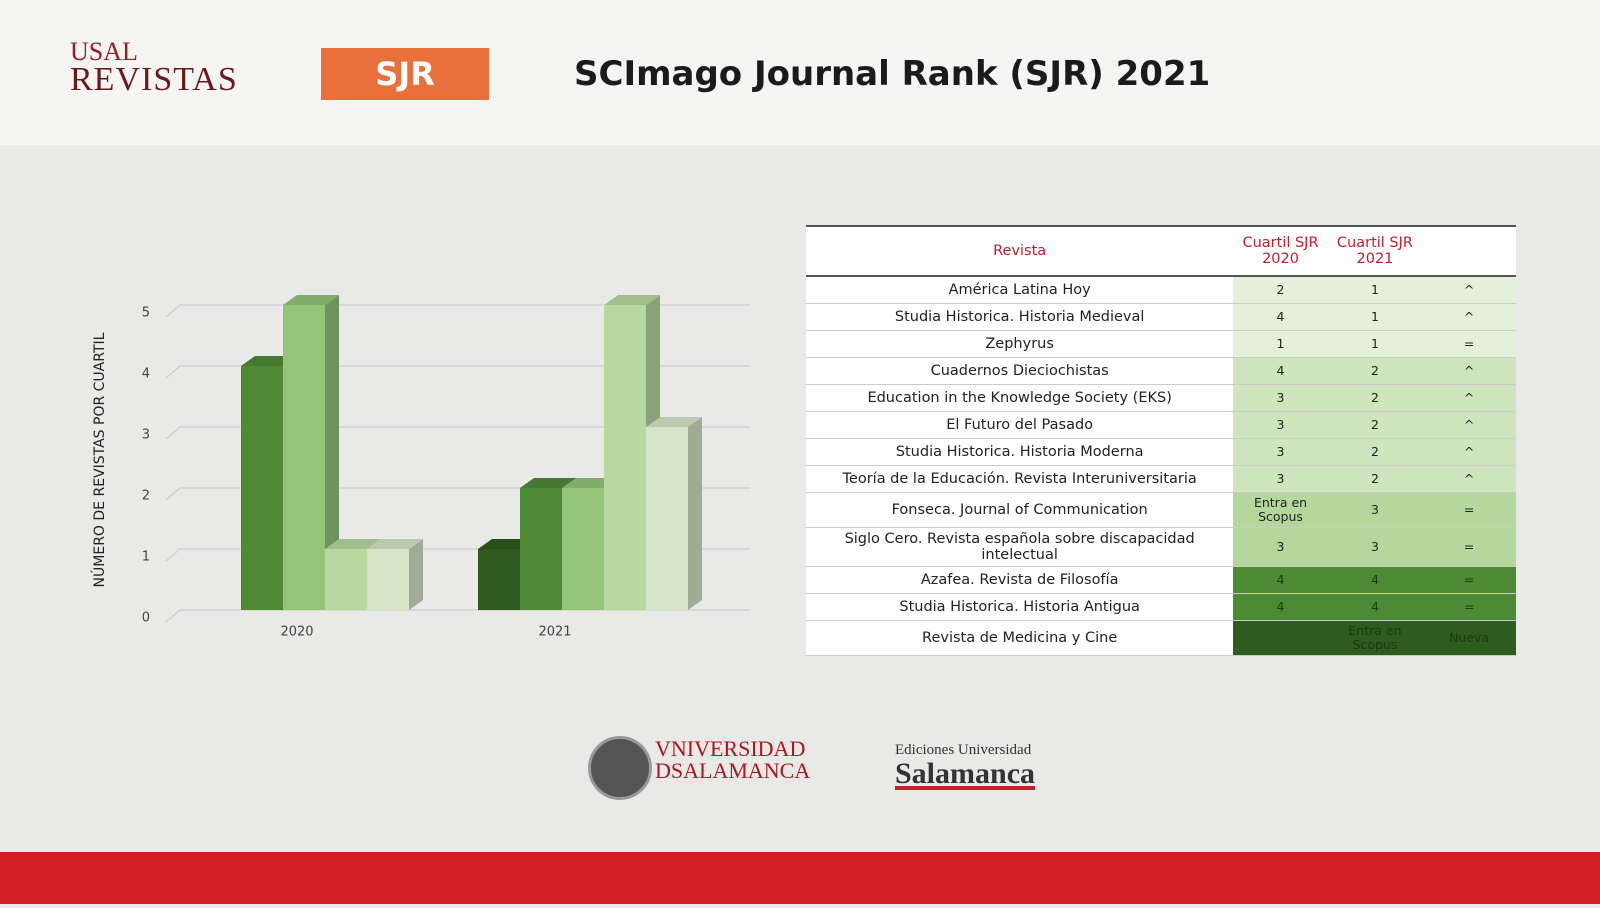 The image size is (1600, 908). Describe the element at coordinates (1020, 452) in the screenshot. I see `journal-name: Studia Historica. Historia Moderna` at that location.